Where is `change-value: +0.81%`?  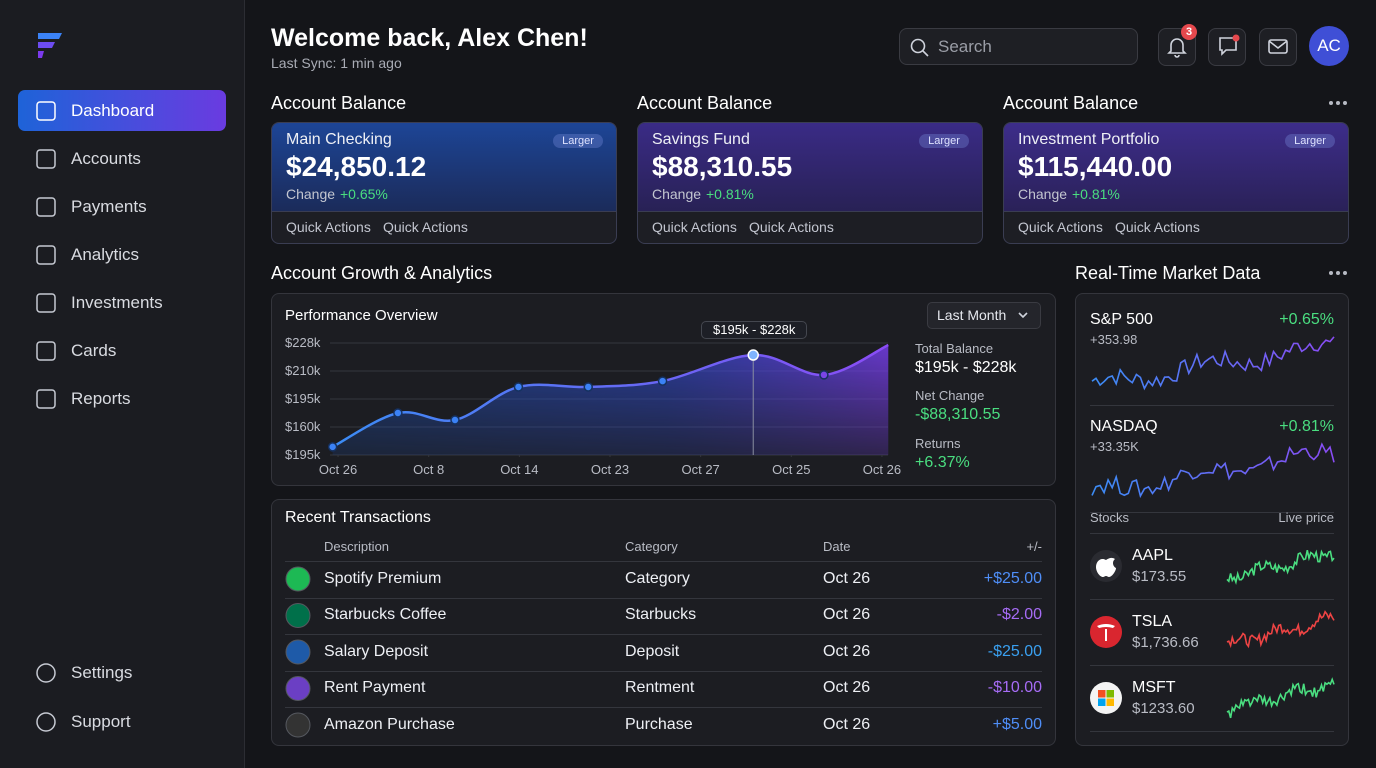 change-value: +0.81% is located at coordinates (730, 193).